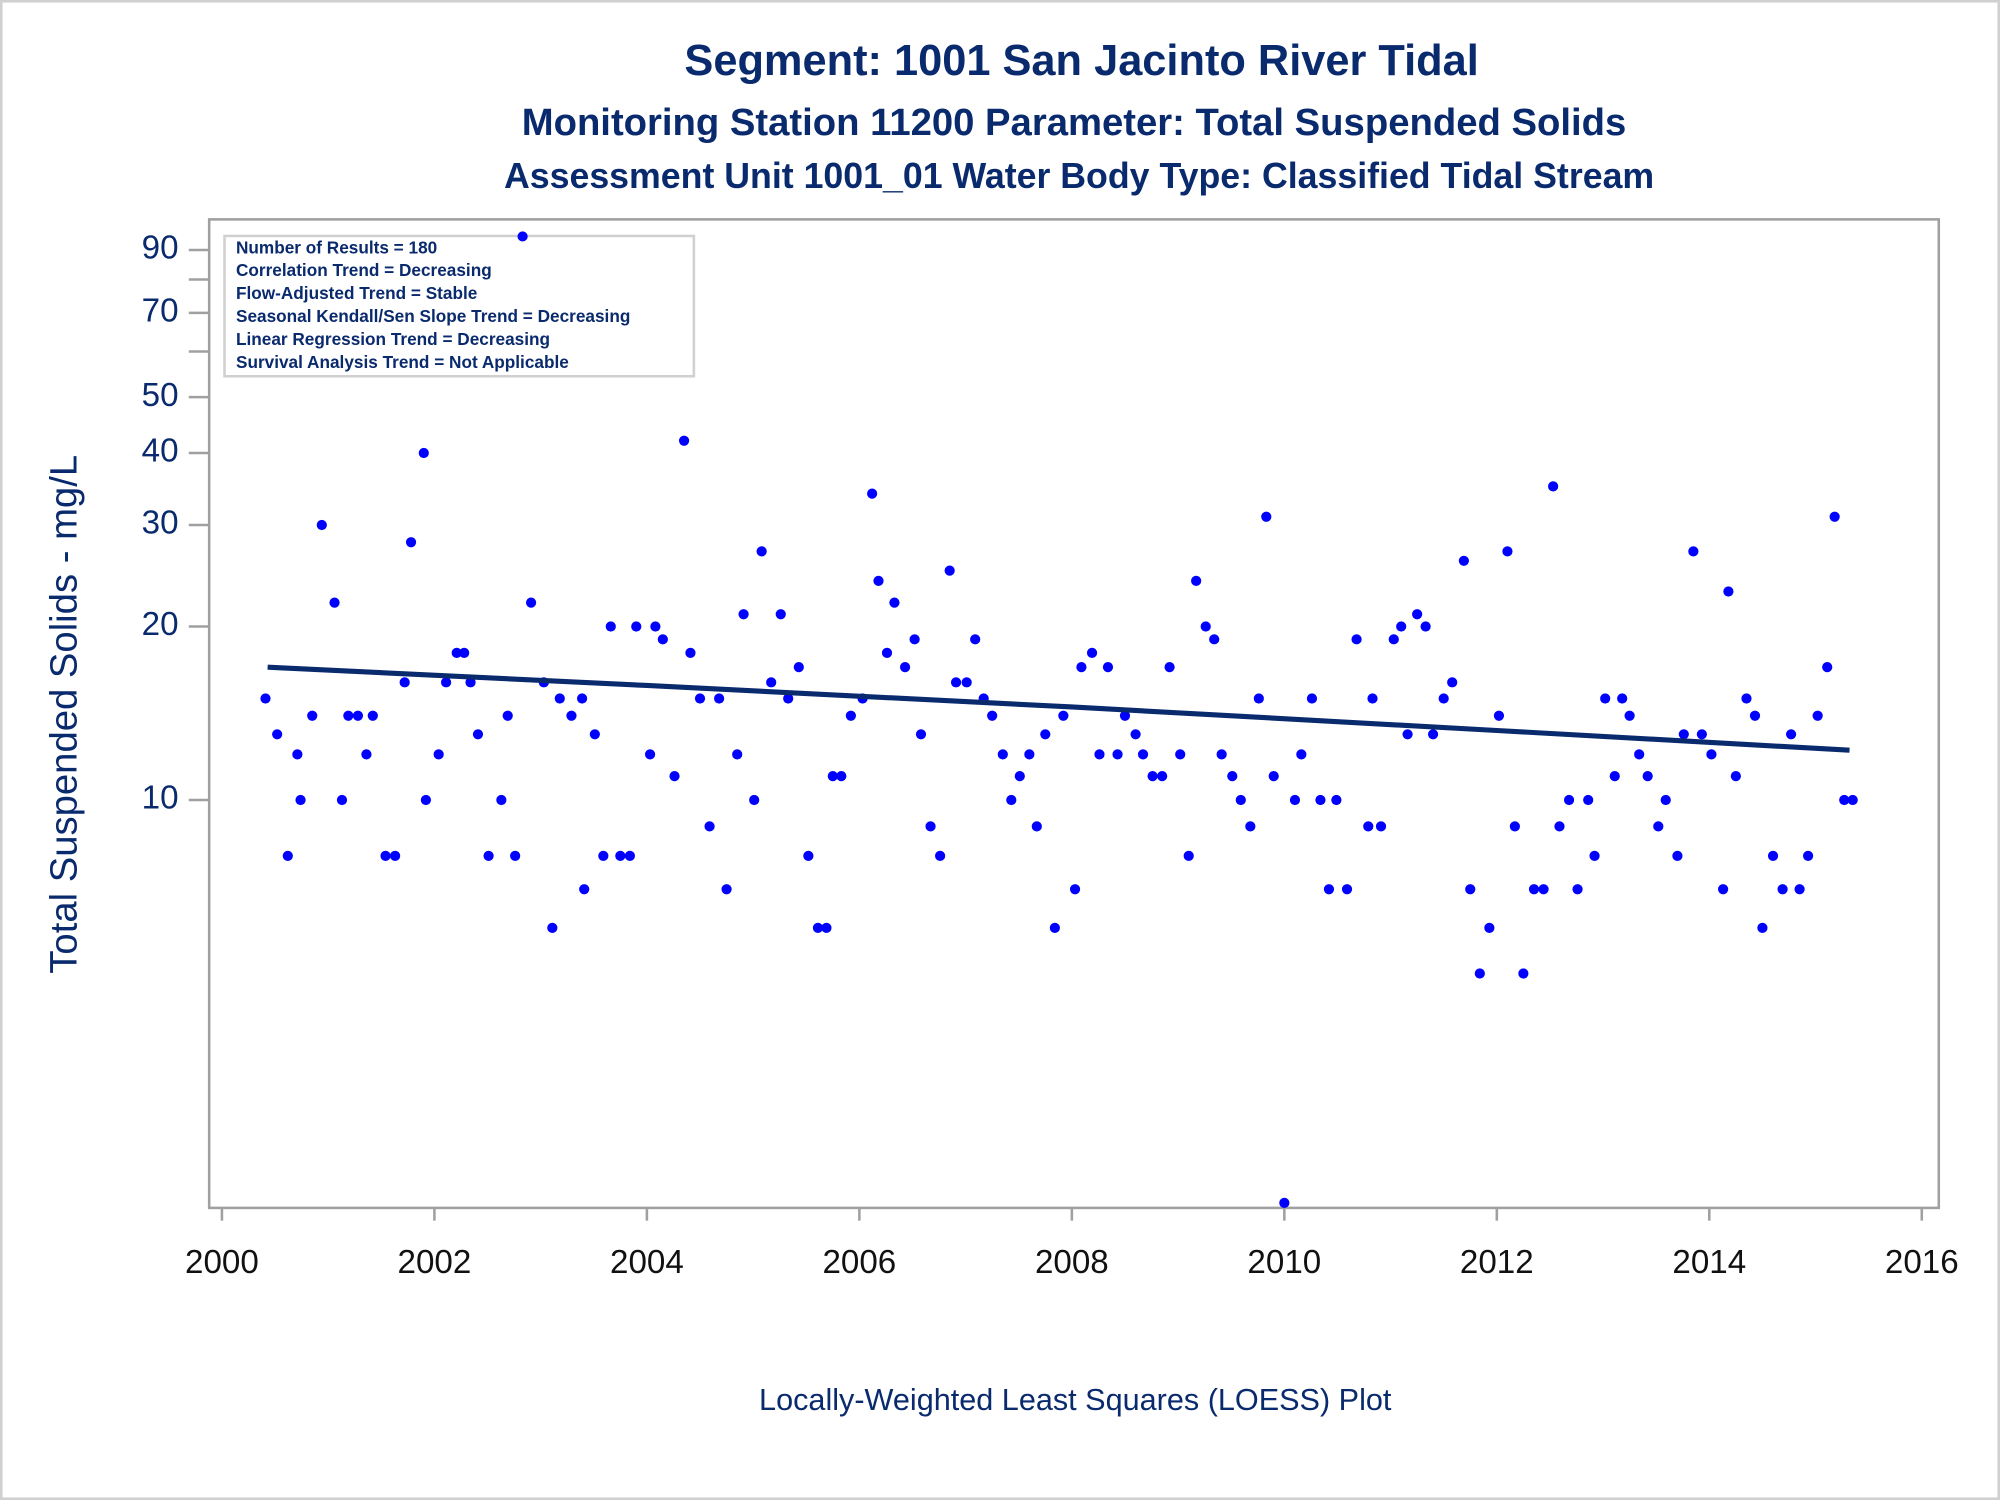 This screenshot has width=2000, height=1500. Describe the element at coordinates (647, 1262) in the screenshot. I see `x-tick-label: 2004` at that location.